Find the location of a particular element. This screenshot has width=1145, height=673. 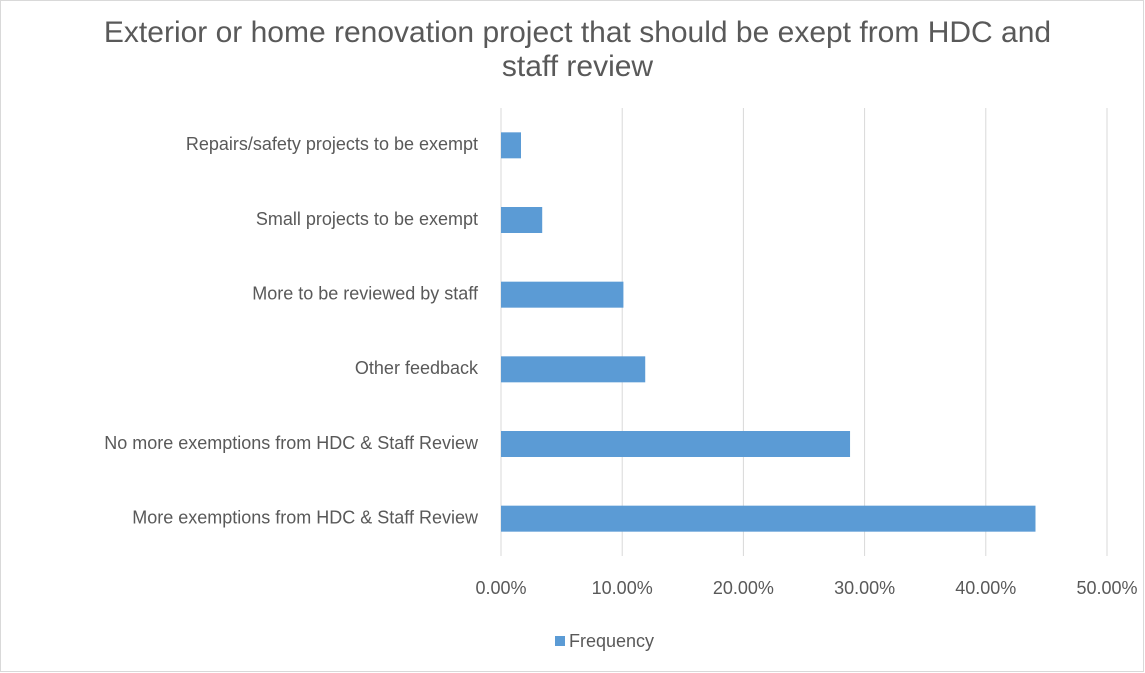

x-tick-label: 30.00% is located at coordinates (864, 588).